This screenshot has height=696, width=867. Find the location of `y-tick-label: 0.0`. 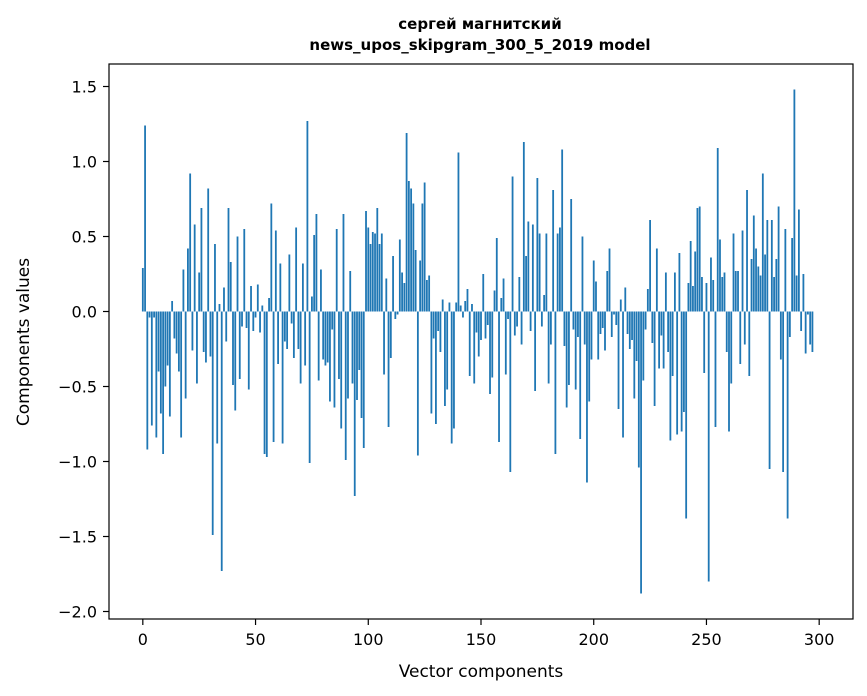

y-tick-label: 0.0 is located at coordinates (84, 312).